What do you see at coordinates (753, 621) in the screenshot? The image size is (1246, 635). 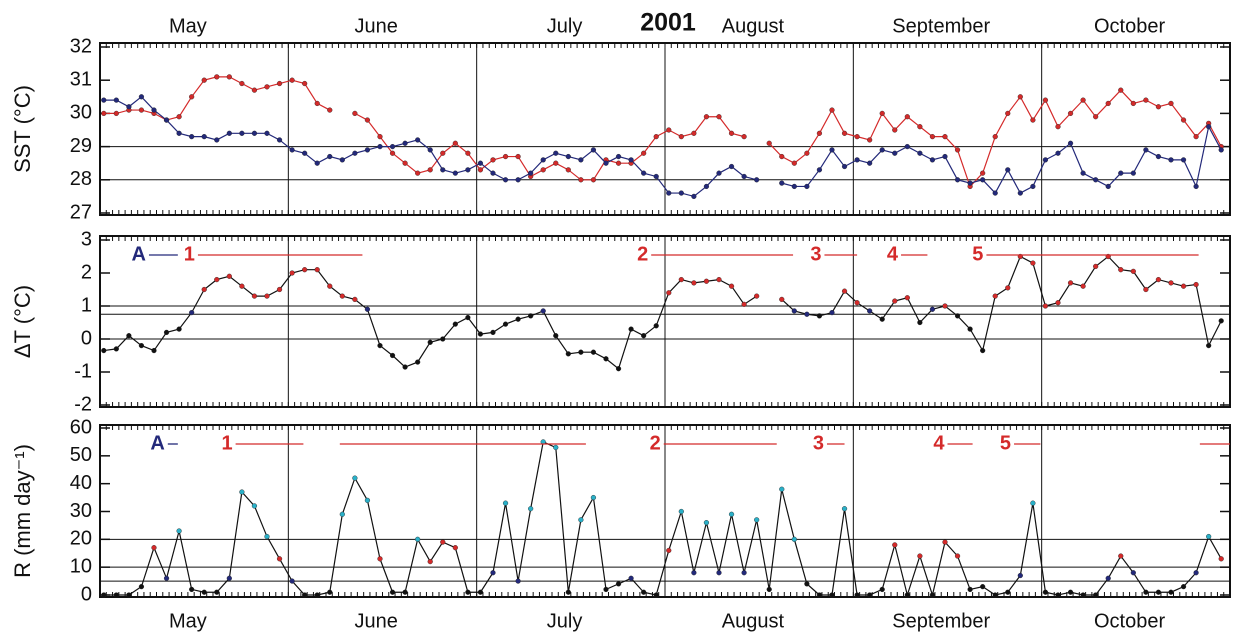 I see `month-label: August` at bounding box center [753, 621].